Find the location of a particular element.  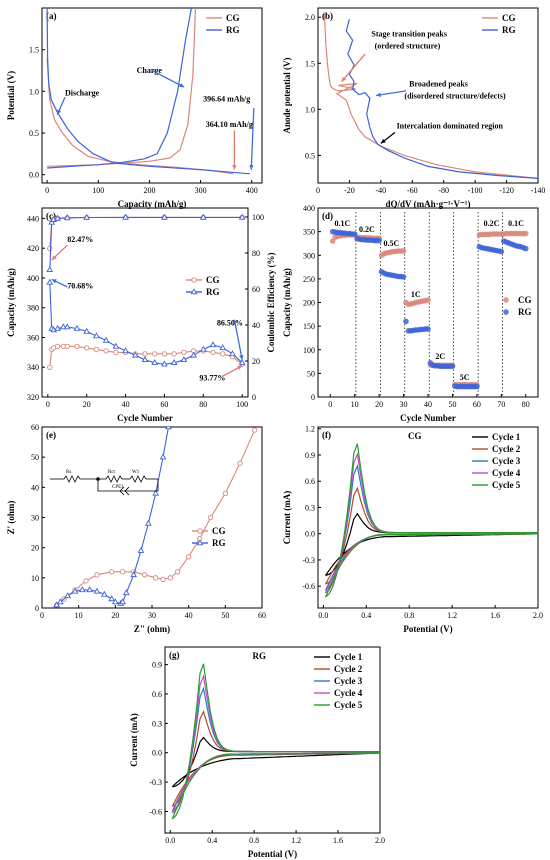

cpe-branch is located at coordinates (128, 485).